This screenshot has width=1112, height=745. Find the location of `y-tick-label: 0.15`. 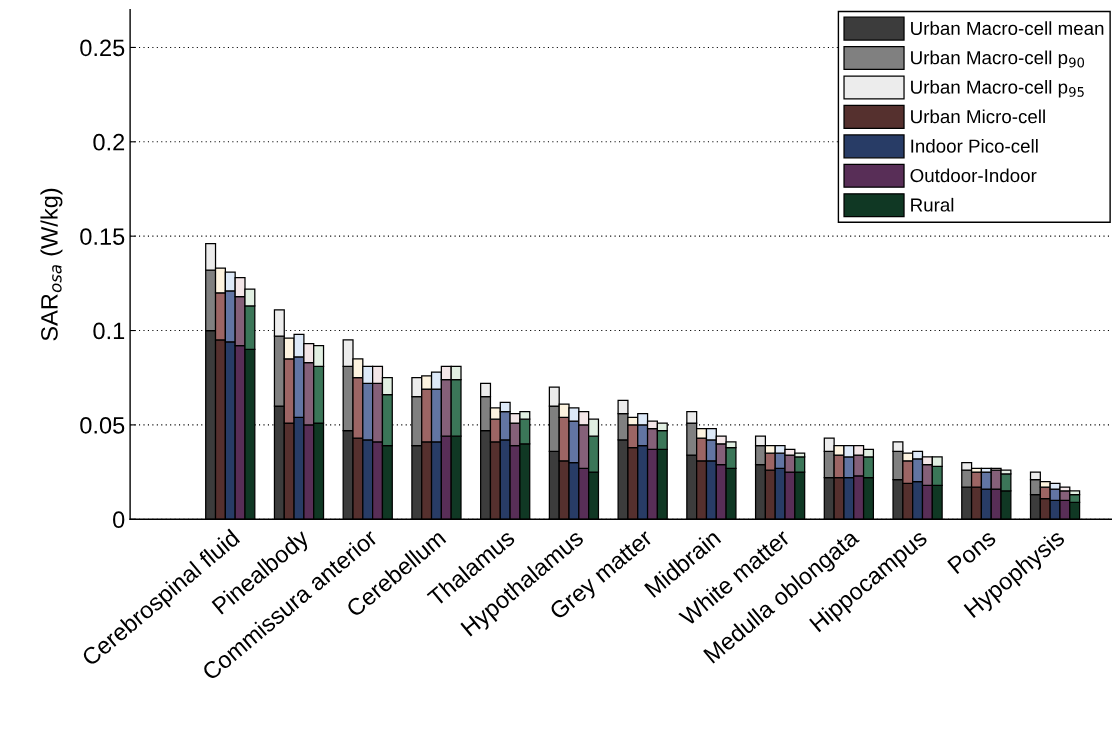

y-tick-label: 0.15 is located at coordinates (102, 236).